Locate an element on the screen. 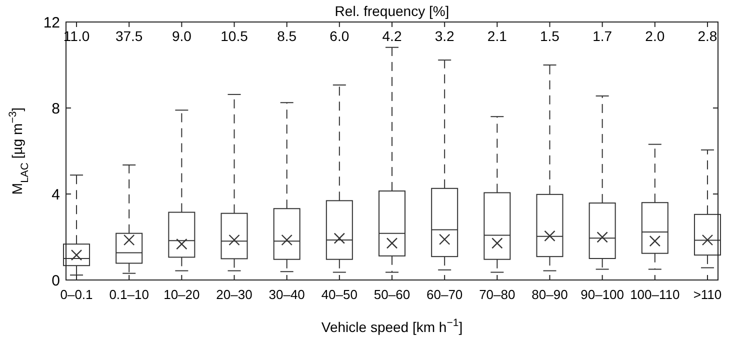  annotation: 2.8 is located at coordinates (708, 36).